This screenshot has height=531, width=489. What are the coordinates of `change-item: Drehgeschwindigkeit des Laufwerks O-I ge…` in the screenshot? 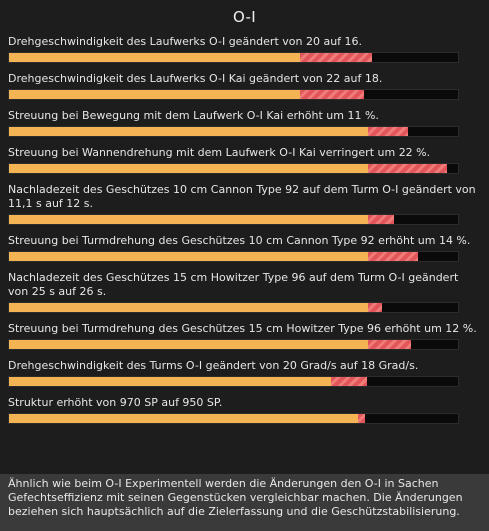 It's located at (243, 49).